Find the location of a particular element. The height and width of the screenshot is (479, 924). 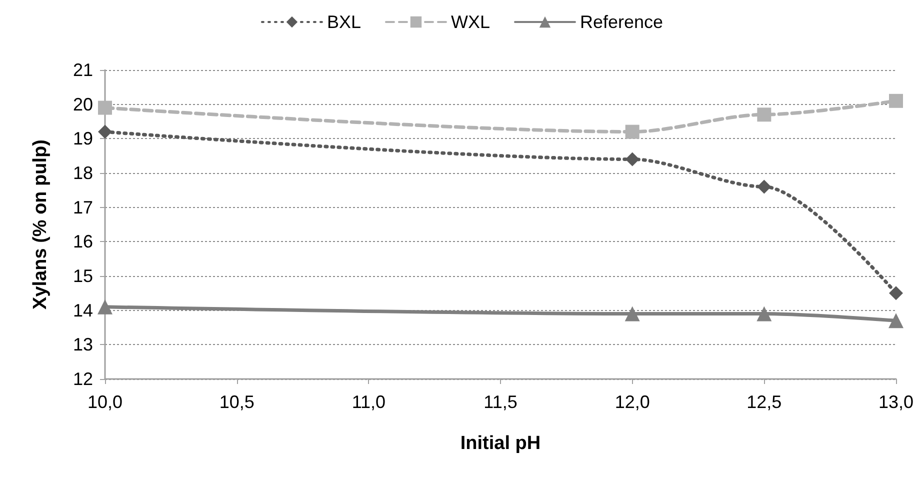

y-tick-label: 19 is located at coordinates (82, 138).